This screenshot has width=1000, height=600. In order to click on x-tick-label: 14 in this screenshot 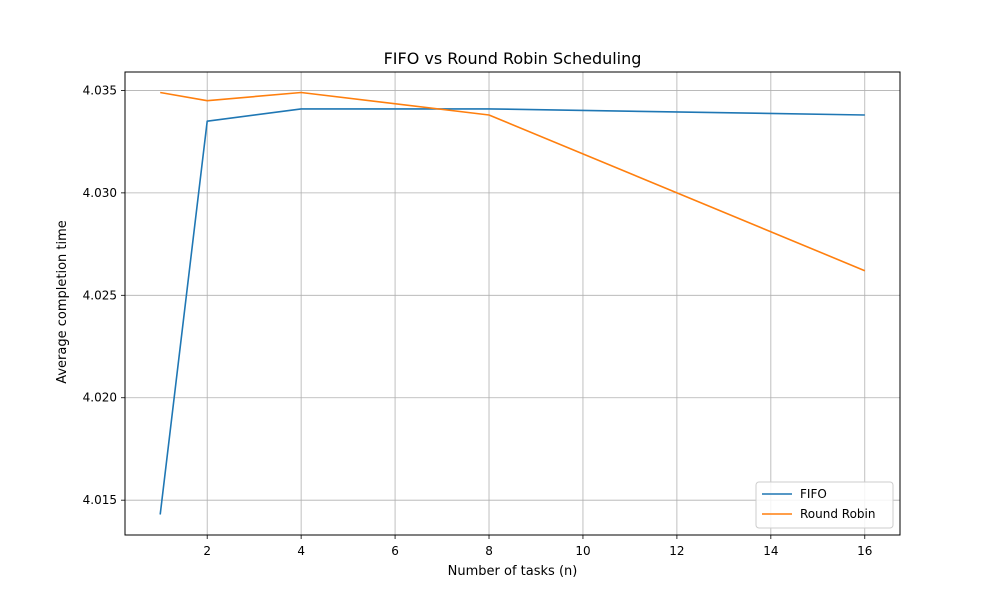, I will do `click(770, 551)`.